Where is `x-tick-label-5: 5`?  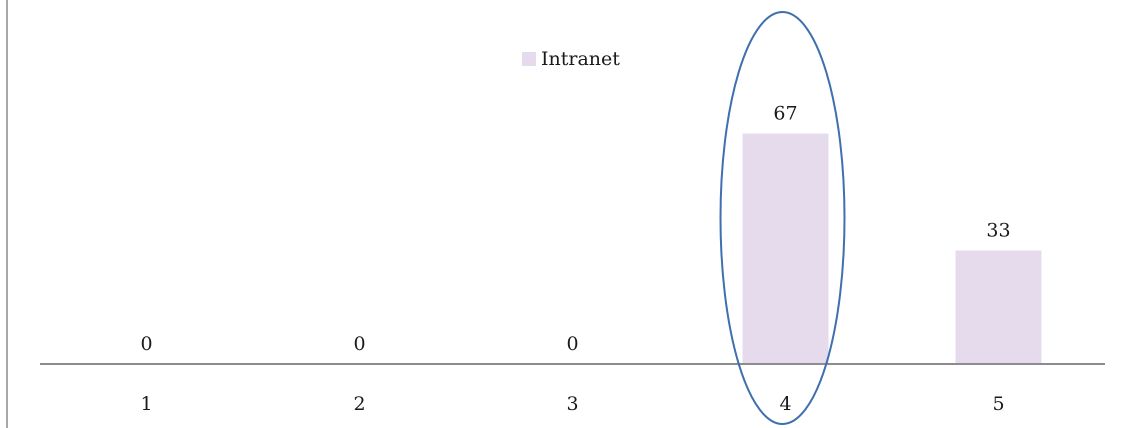
x-tick-label-5: 5 is located at coordinates (998, 404).